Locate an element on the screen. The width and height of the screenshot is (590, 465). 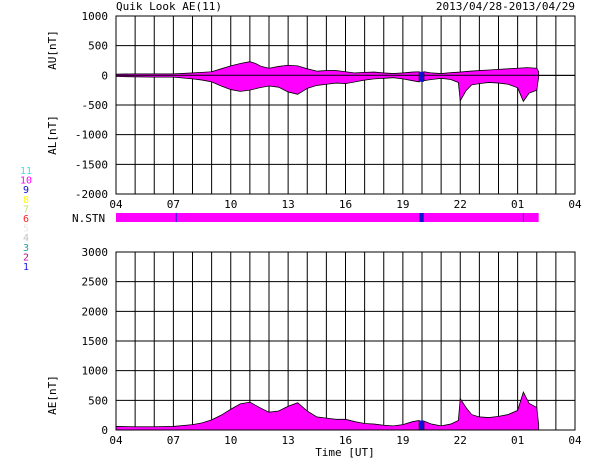
legend-entry: 11 is located at coordinates (26, 171).